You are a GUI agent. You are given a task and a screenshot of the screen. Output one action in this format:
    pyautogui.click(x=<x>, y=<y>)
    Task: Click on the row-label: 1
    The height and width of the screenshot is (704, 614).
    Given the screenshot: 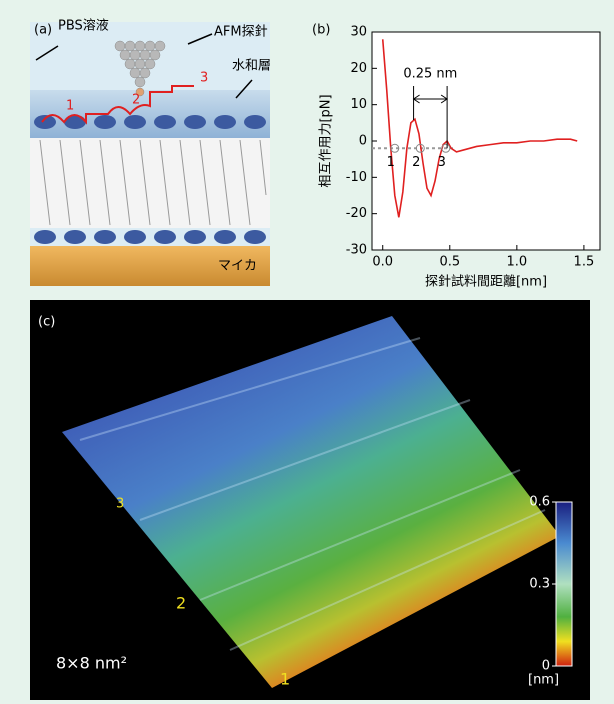 What is the action you would take?
    pyautogui.click(x=285, y=679)
    